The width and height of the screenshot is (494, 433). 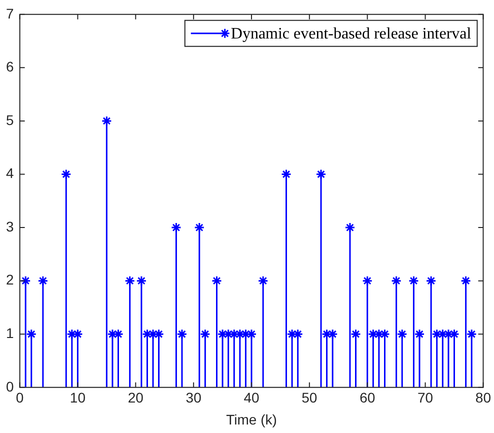 What do you see at coordinates (10, 226) in the screenshot?
I see `y-tick-label: 3` at bounding box center [10, 226].